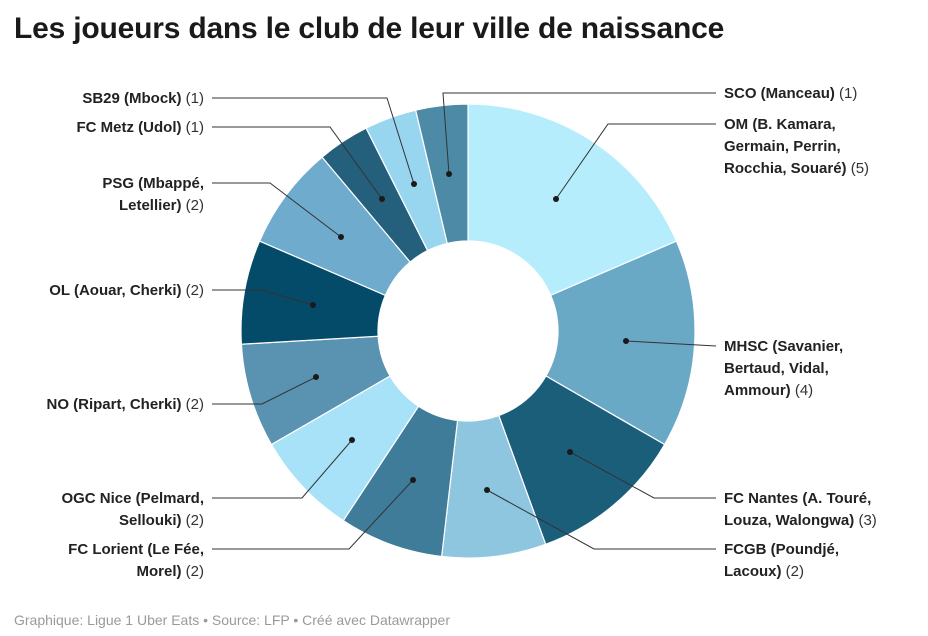 This screenshot has width=928, height=636. What do you see at coordinates (161, 205) in the screenshot?
I see `slice-label: Letellier) (2)` at bounding box center [161, 205].